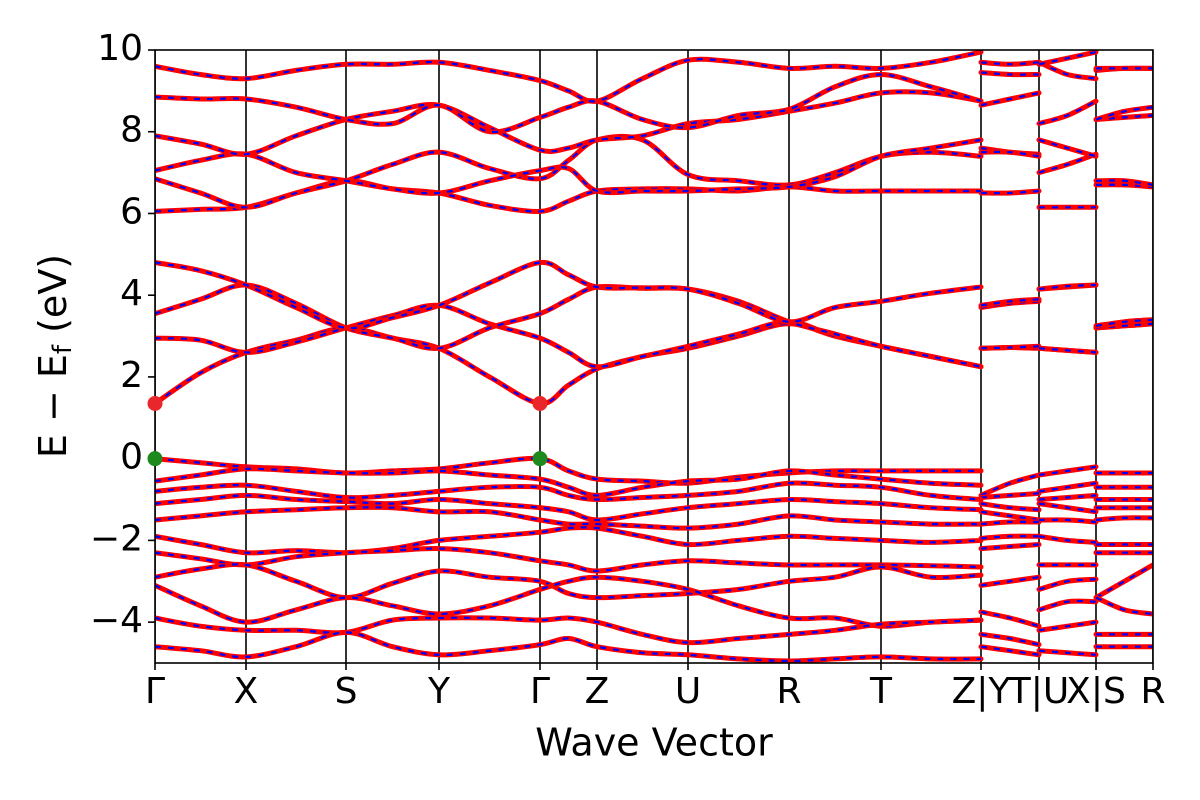 The image size is (1200, 800). Describe the element at coordinates (116, 538) in the screenshot. I see `y-tick-label: −2` at that location.